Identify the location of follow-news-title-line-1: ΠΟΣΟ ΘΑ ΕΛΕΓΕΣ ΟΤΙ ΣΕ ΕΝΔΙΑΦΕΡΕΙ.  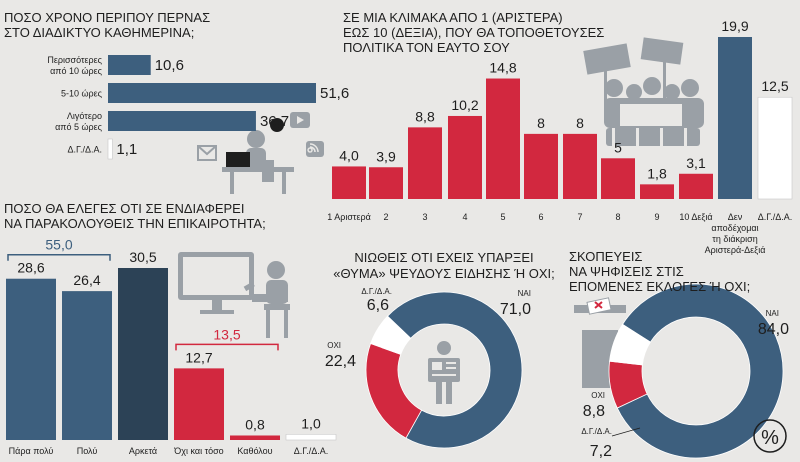
(124, 208).